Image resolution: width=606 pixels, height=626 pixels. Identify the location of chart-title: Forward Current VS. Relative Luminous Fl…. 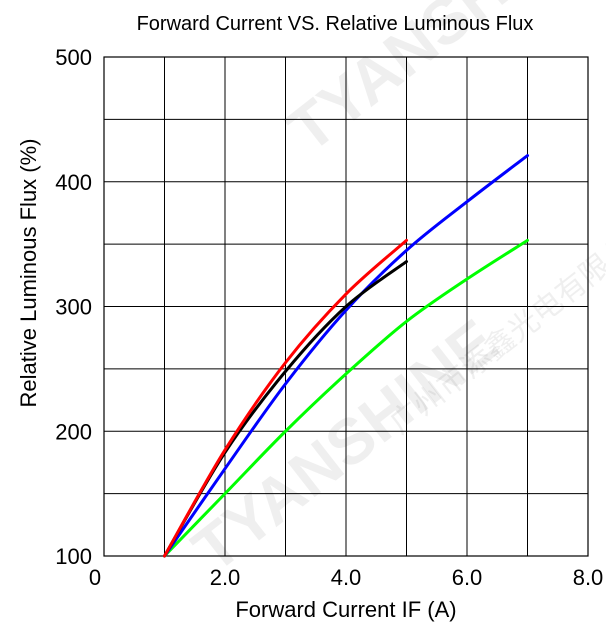
(335, 24).